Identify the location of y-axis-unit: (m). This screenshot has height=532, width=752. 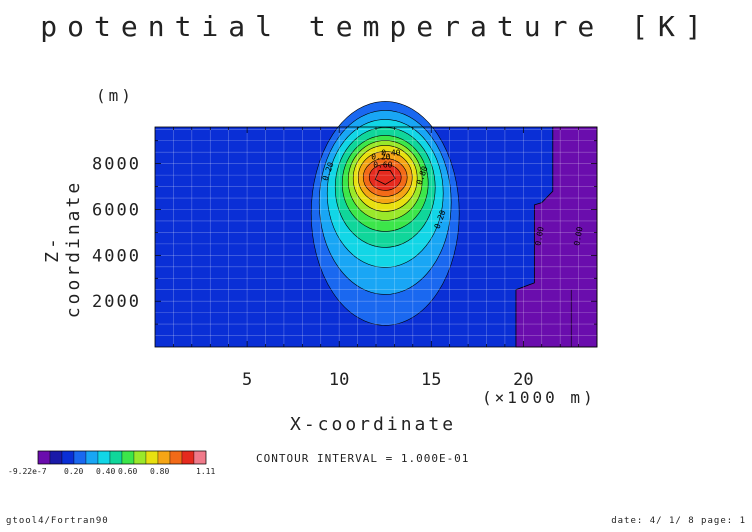
(115, 95).